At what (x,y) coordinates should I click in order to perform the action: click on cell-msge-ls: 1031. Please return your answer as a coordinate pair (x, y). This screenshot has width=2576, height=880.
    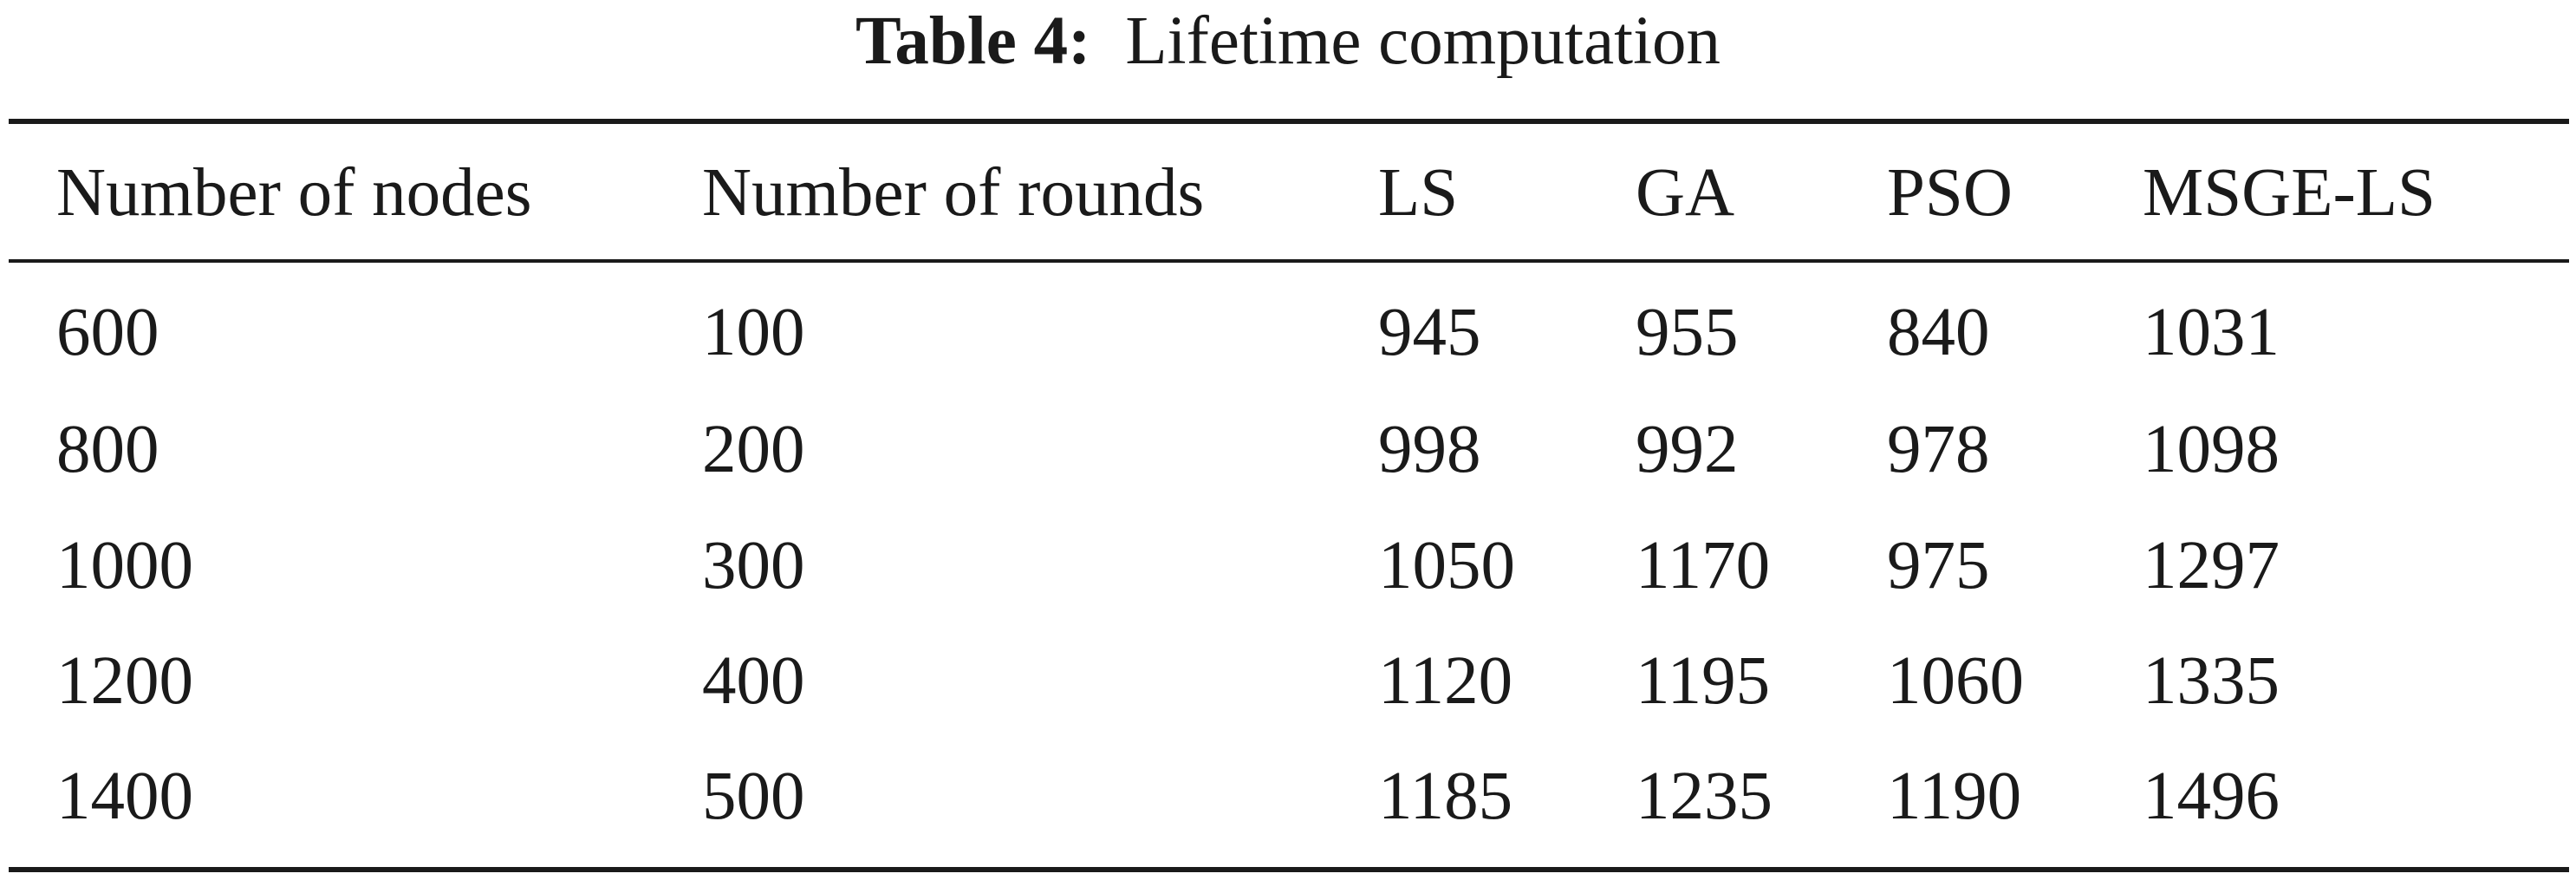
    Looking at the image, I should click on (2211, 332).